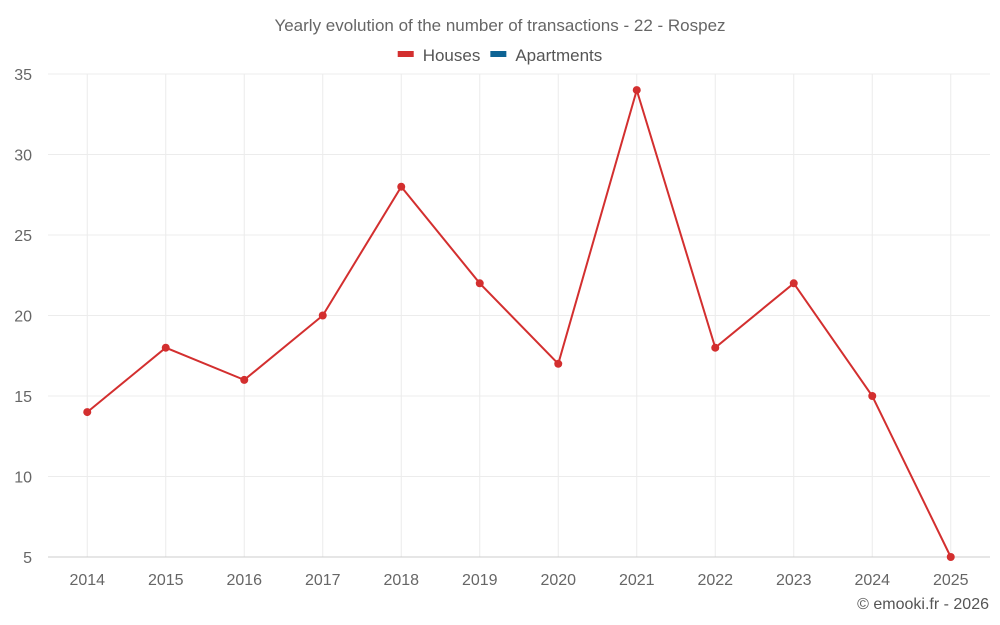 The image size is (1000, 625). Describe the element at coordinates (23, 478) in the screenshot. I see `y-tick-label: 10` at that location.